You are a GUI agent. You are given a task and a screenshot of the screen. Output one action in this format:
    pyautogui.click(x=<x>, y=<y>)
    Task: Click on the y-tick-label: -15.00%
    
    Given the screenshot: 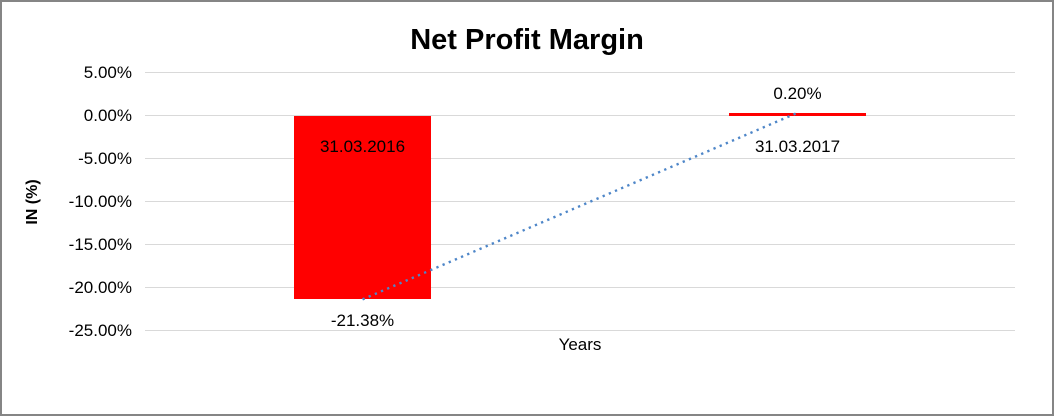 What is the action you would take?
    pyautogui.click(x=100, y=244)
    